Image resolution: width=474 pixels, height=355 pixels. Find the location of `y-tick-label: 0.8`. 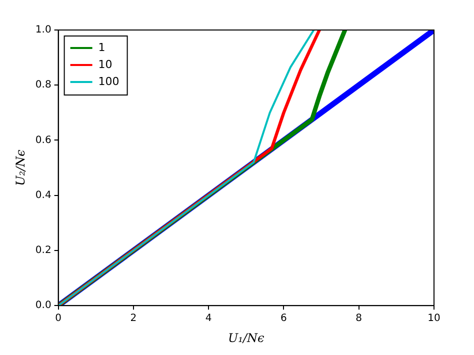

y-tick-label: 0.8 is located at coordinates (43, 85).